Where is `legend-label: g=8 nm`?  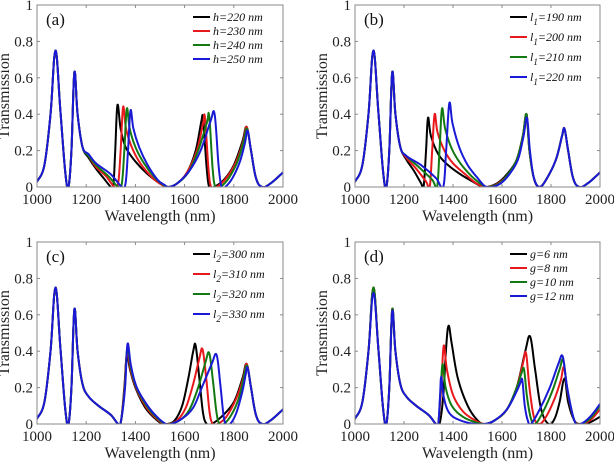
legend-label: g=8 nm is located at coordinates (549, 268).